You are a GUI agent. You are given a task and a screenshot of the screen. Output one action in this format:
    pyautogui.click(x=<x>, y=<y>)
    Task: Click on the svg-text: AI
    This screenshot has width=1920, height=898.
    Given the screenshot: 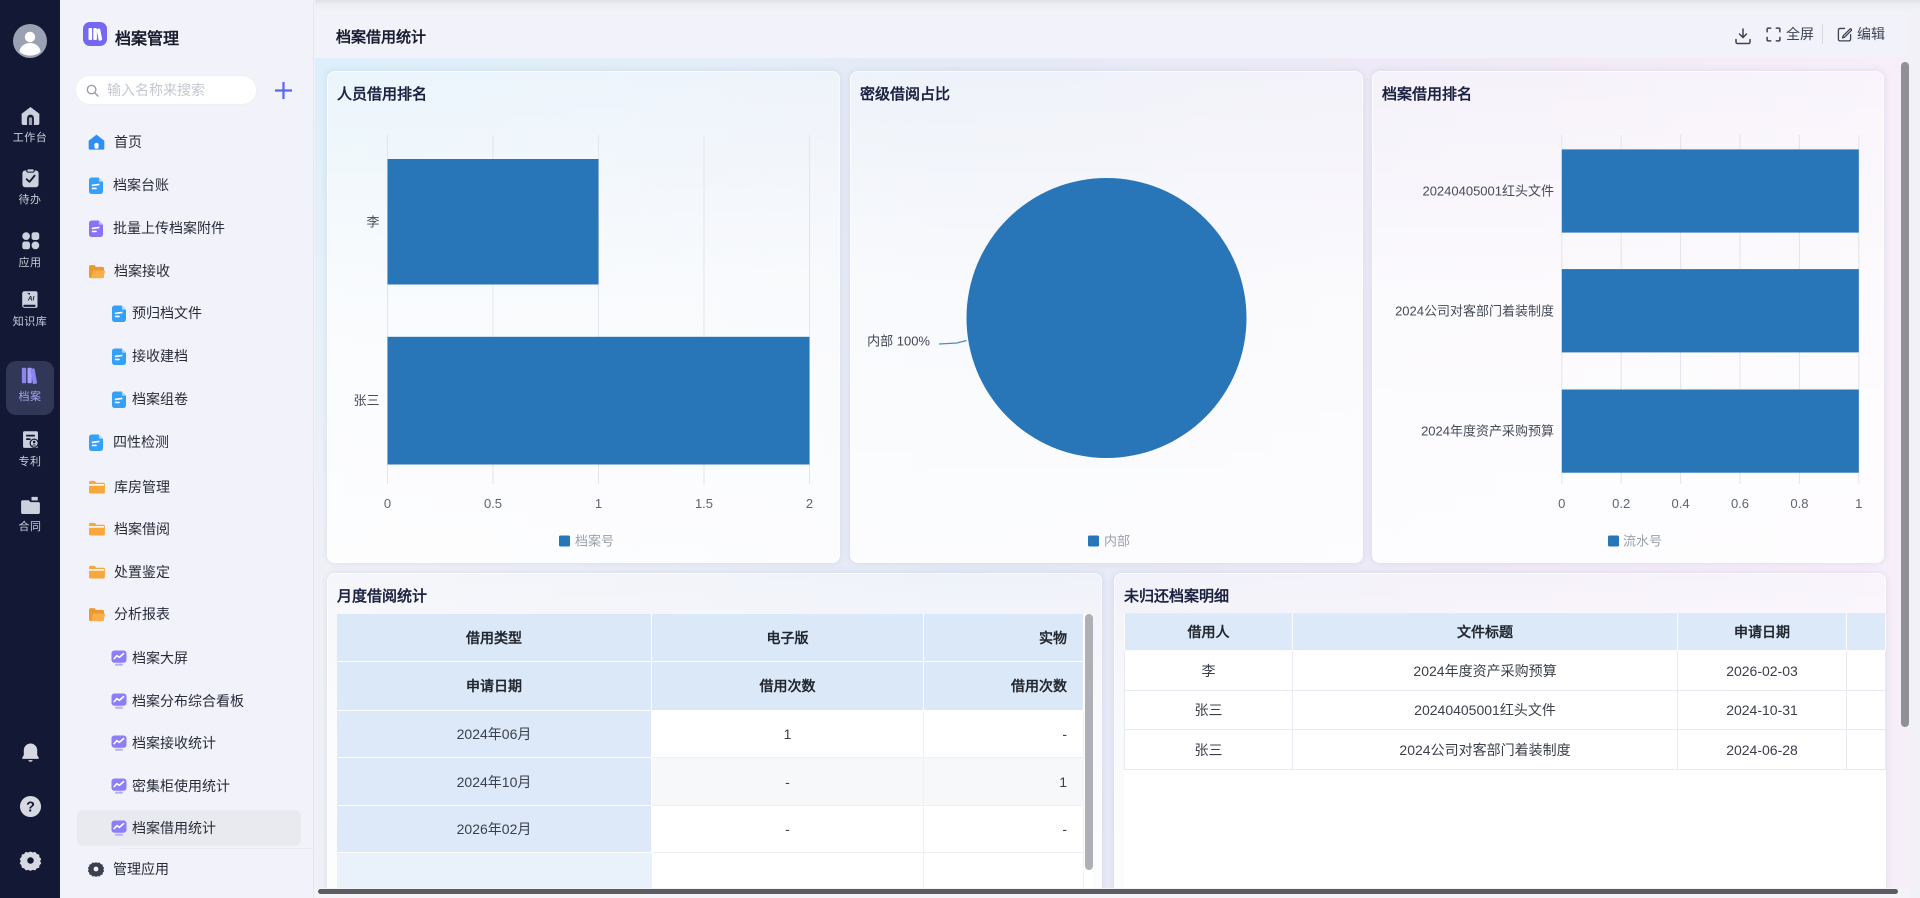 What is the action you would take?
    pyautogui.click(x=30, y=299)
    